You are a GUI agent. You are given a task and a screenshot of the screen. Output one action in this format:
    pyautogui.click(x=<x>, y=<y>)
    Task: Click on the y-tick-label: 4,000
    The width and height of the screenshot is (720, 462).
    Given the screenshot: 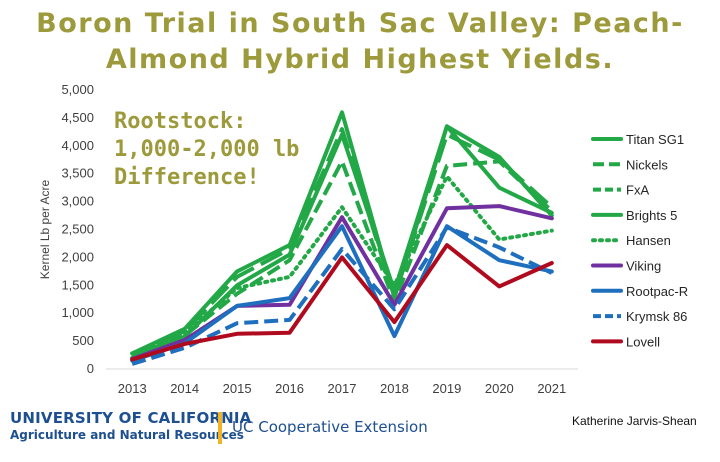 What is the action you would take?
    pyautogui.click(x=77, y=145)
    